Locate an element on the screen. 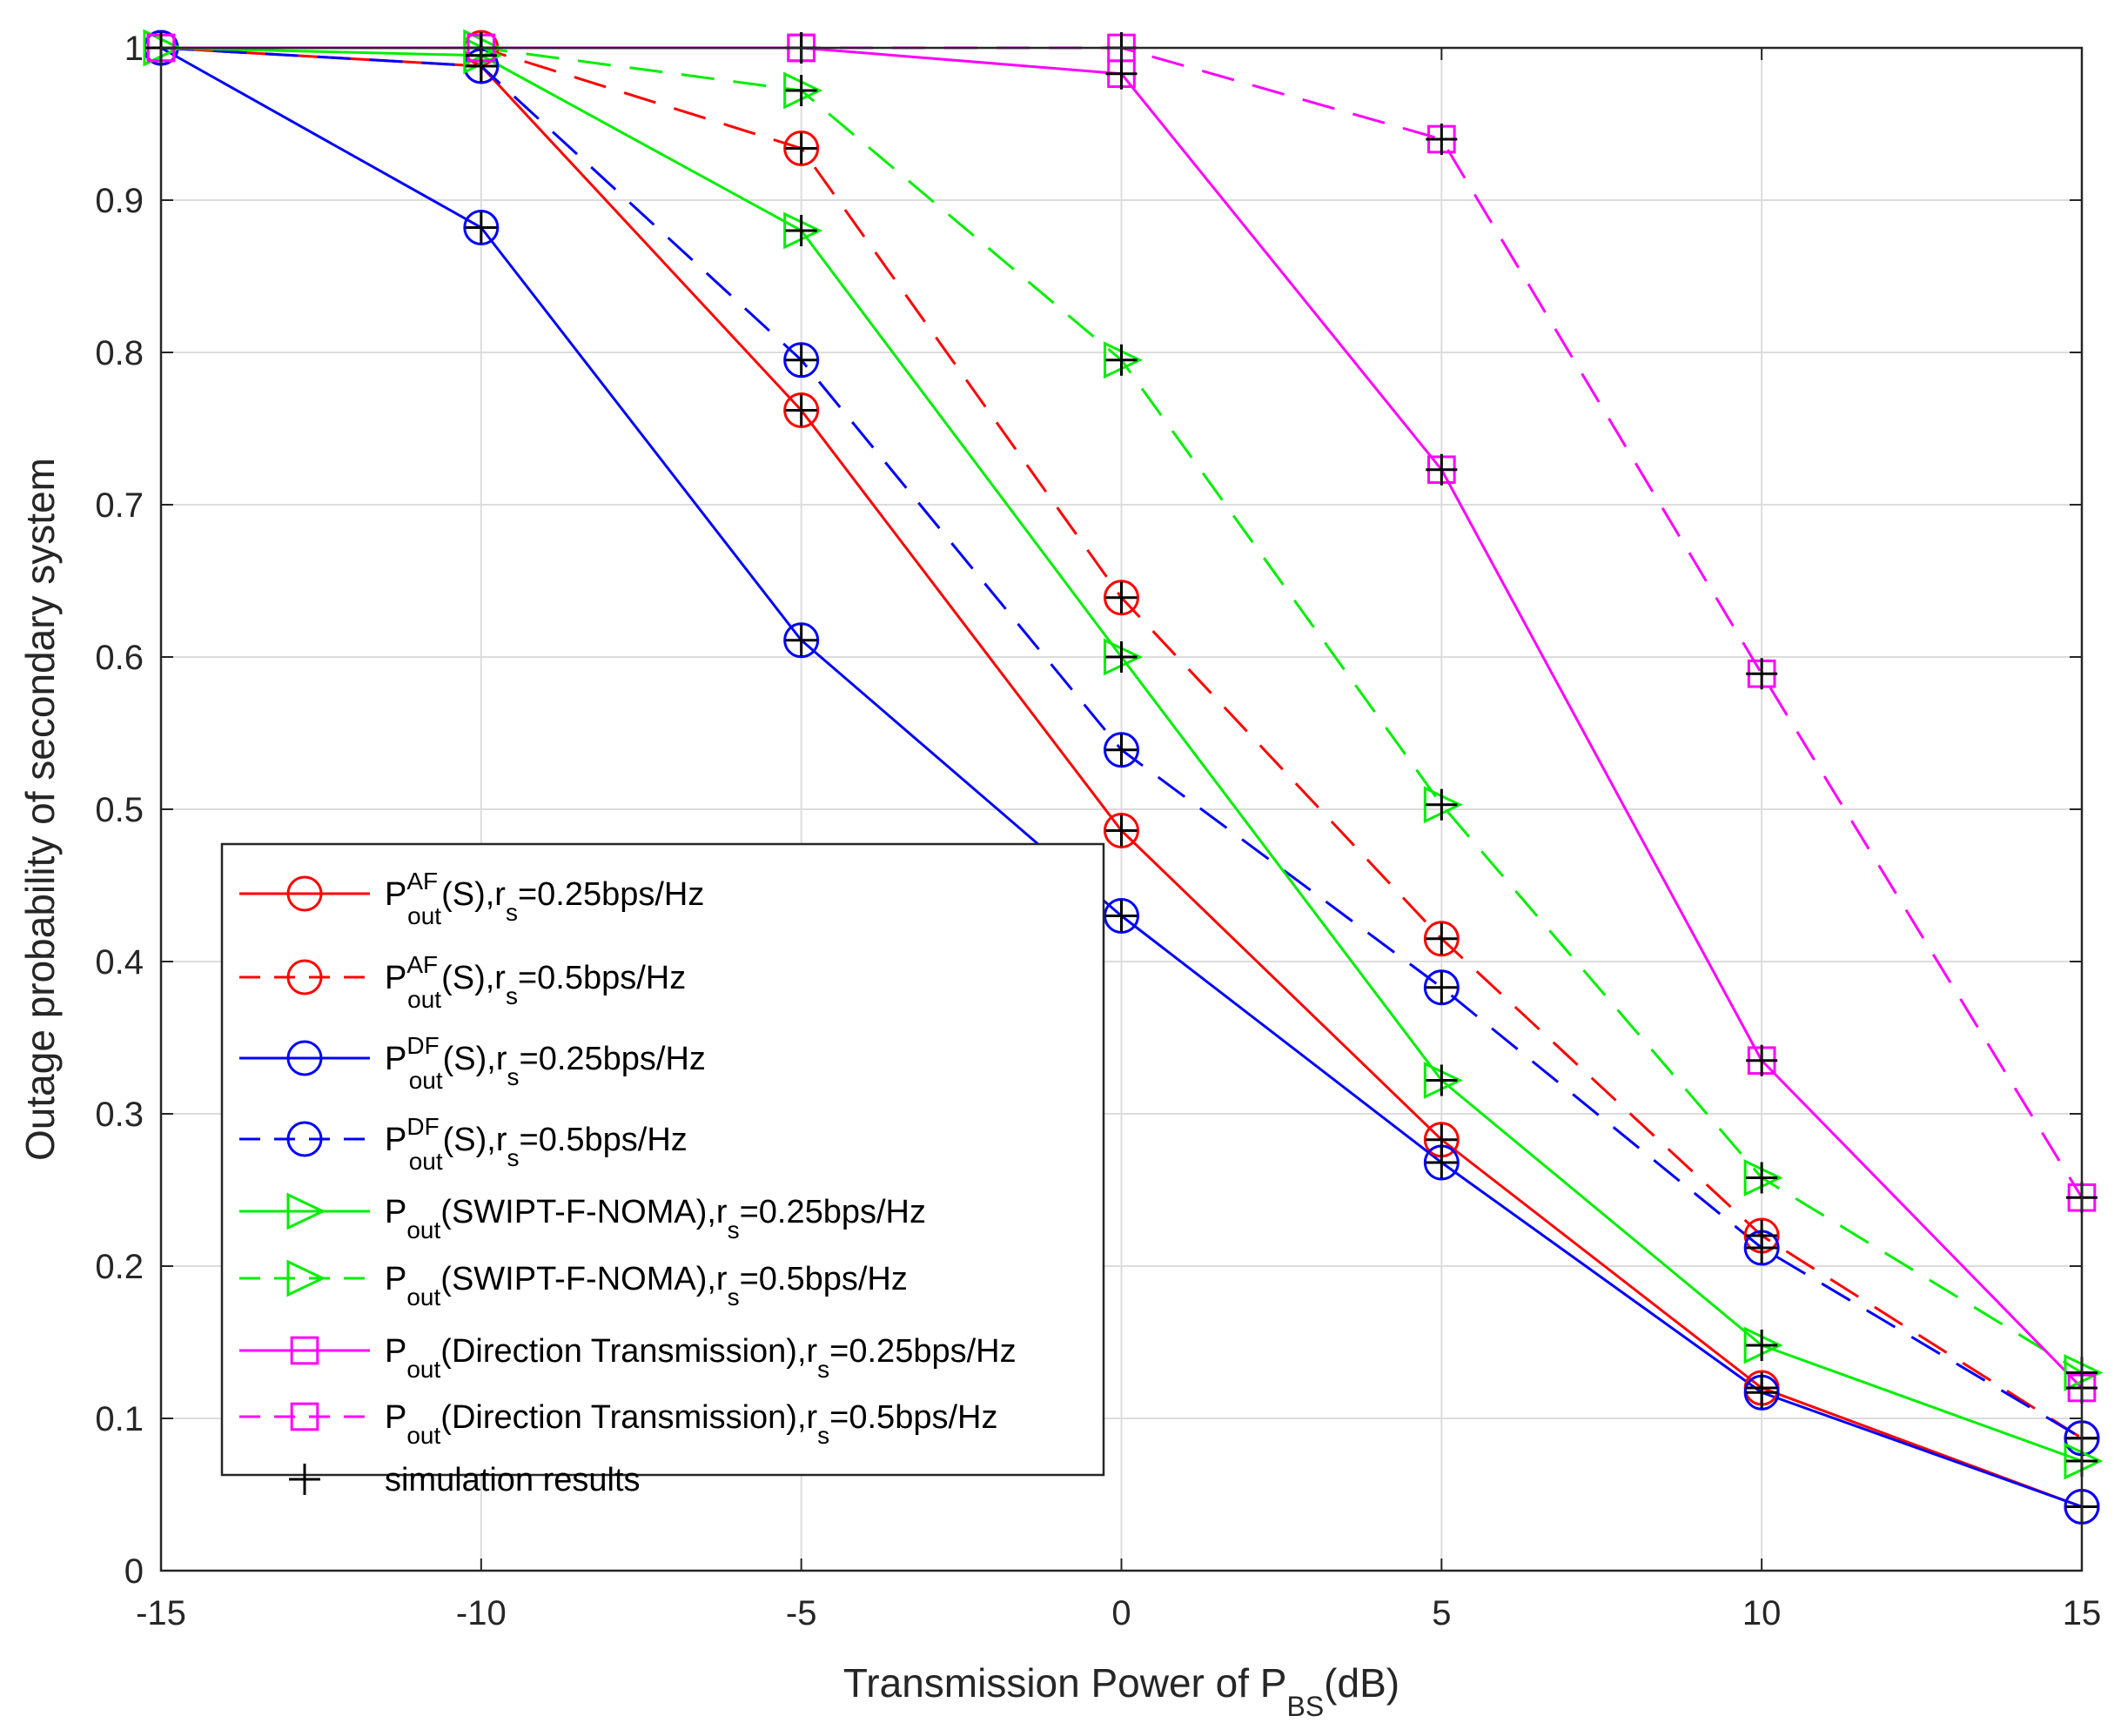 This screenshot has width=2121, height=1736. y-tick-label: 1 is located at coordinates (134, 49).